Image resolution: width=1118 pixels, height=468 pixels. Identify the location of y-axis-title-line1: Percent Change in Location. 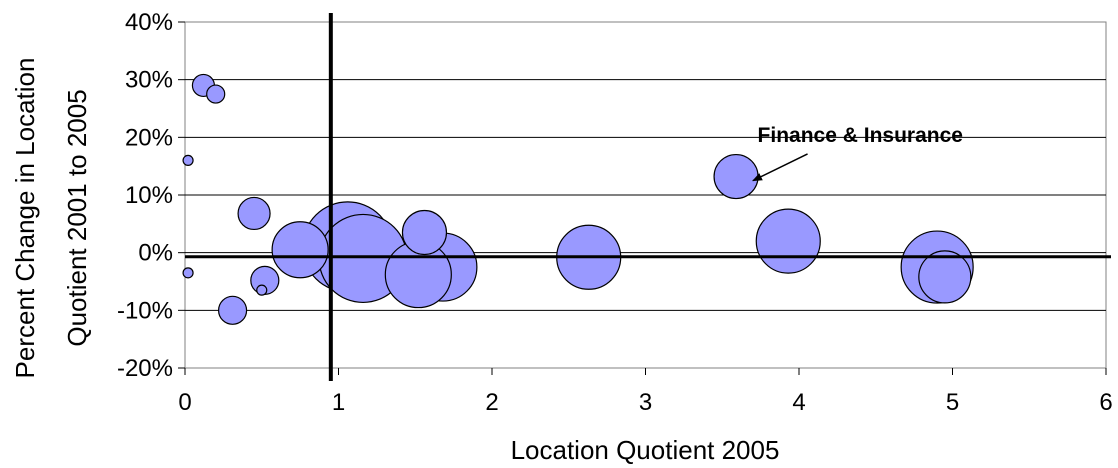
(25, 218).